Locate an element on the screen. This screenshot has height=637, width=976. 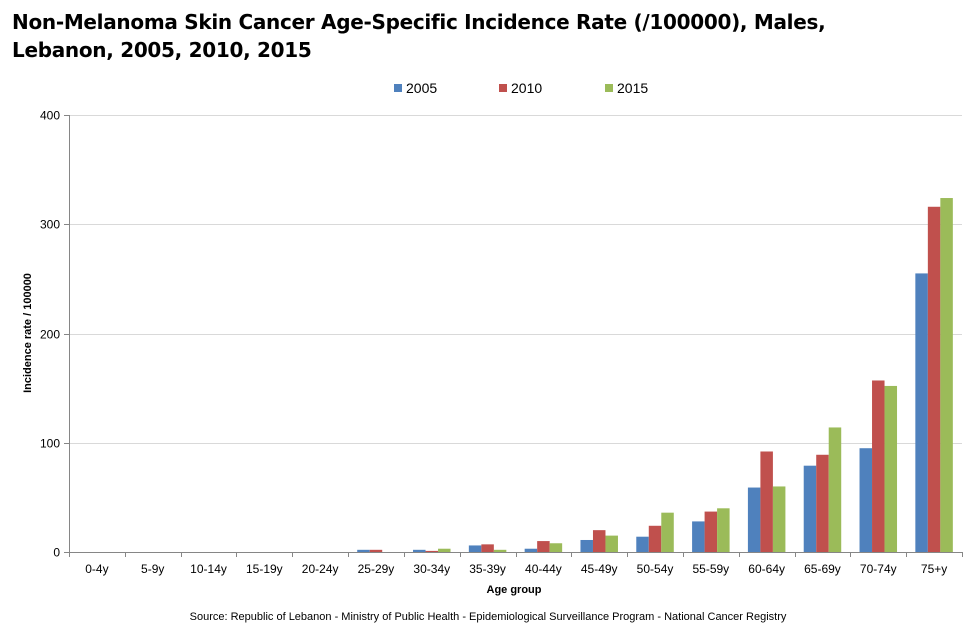
bar-2015-55-59y is located at coordinates (723, 530).